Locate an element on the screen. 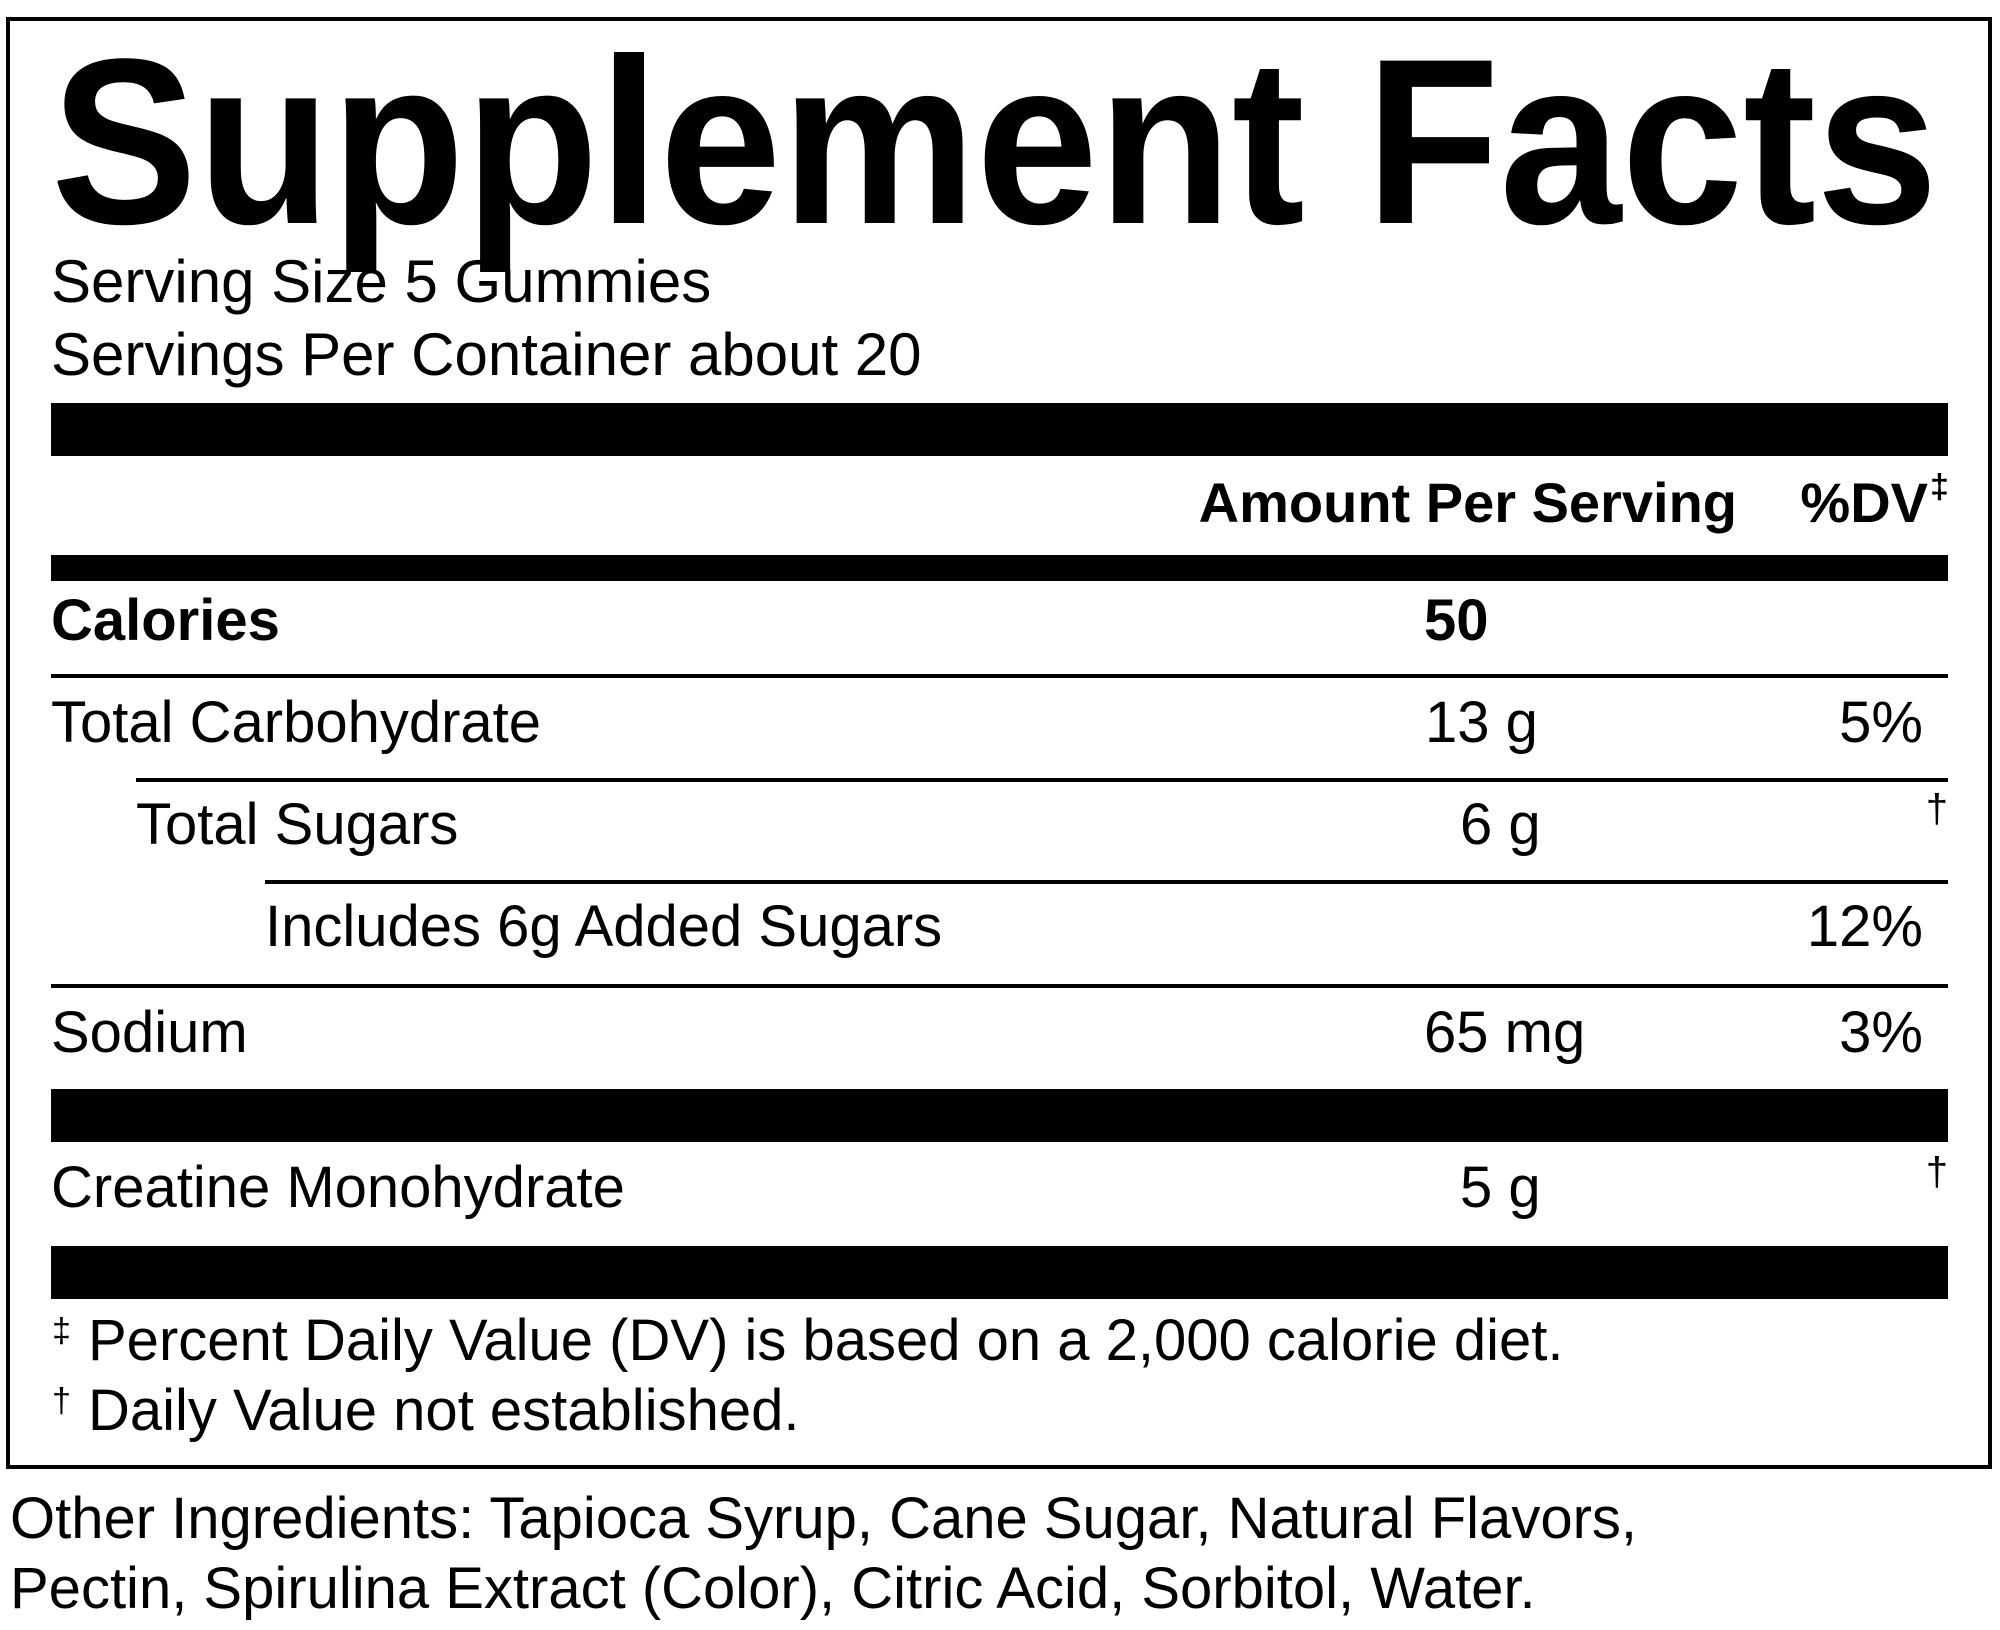  servings-per-container: Servings Per Container about 20 is located at coordinates (486, 354).